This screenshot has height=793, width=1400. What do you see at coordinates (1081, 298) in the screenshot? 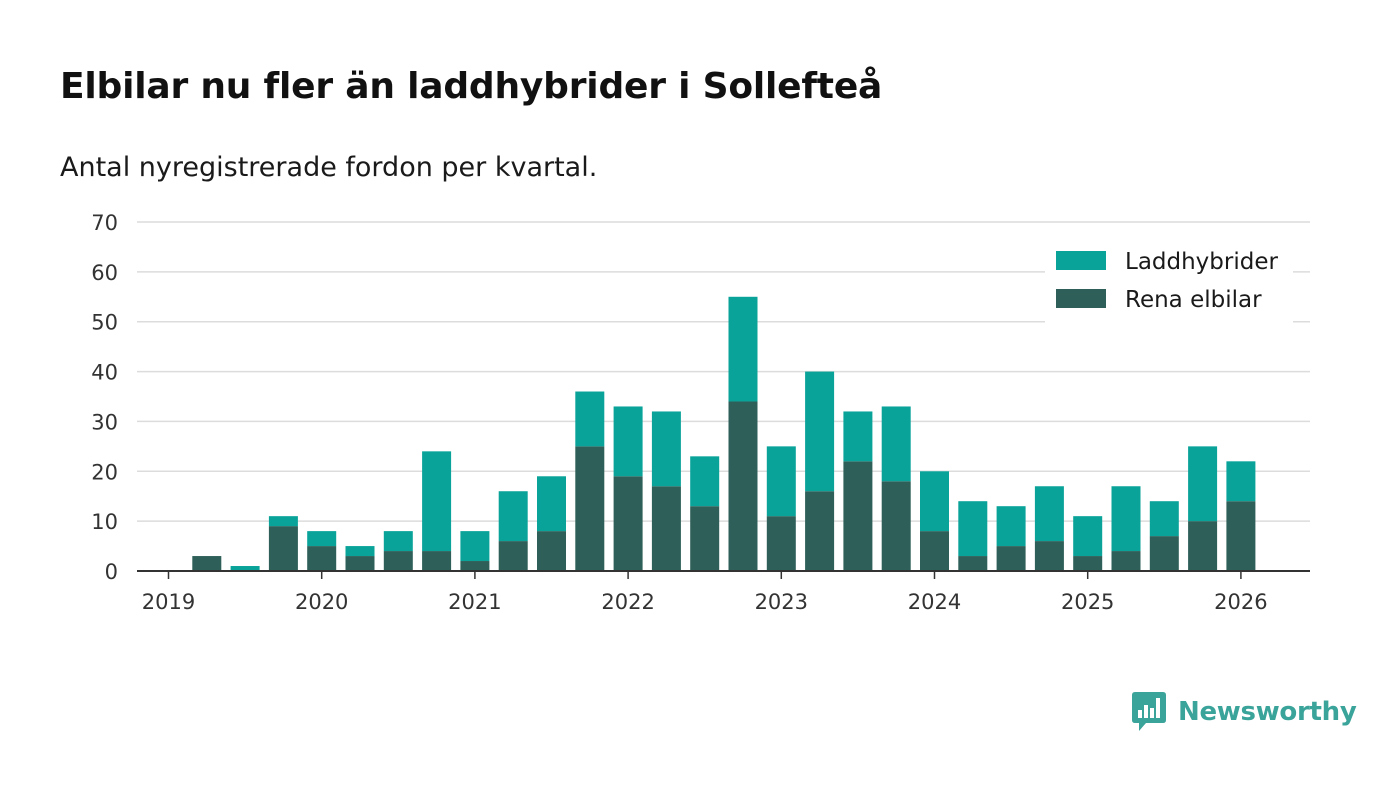
I see `legend-swatch-rena-elbilar` at bounding box center [1081, 298].